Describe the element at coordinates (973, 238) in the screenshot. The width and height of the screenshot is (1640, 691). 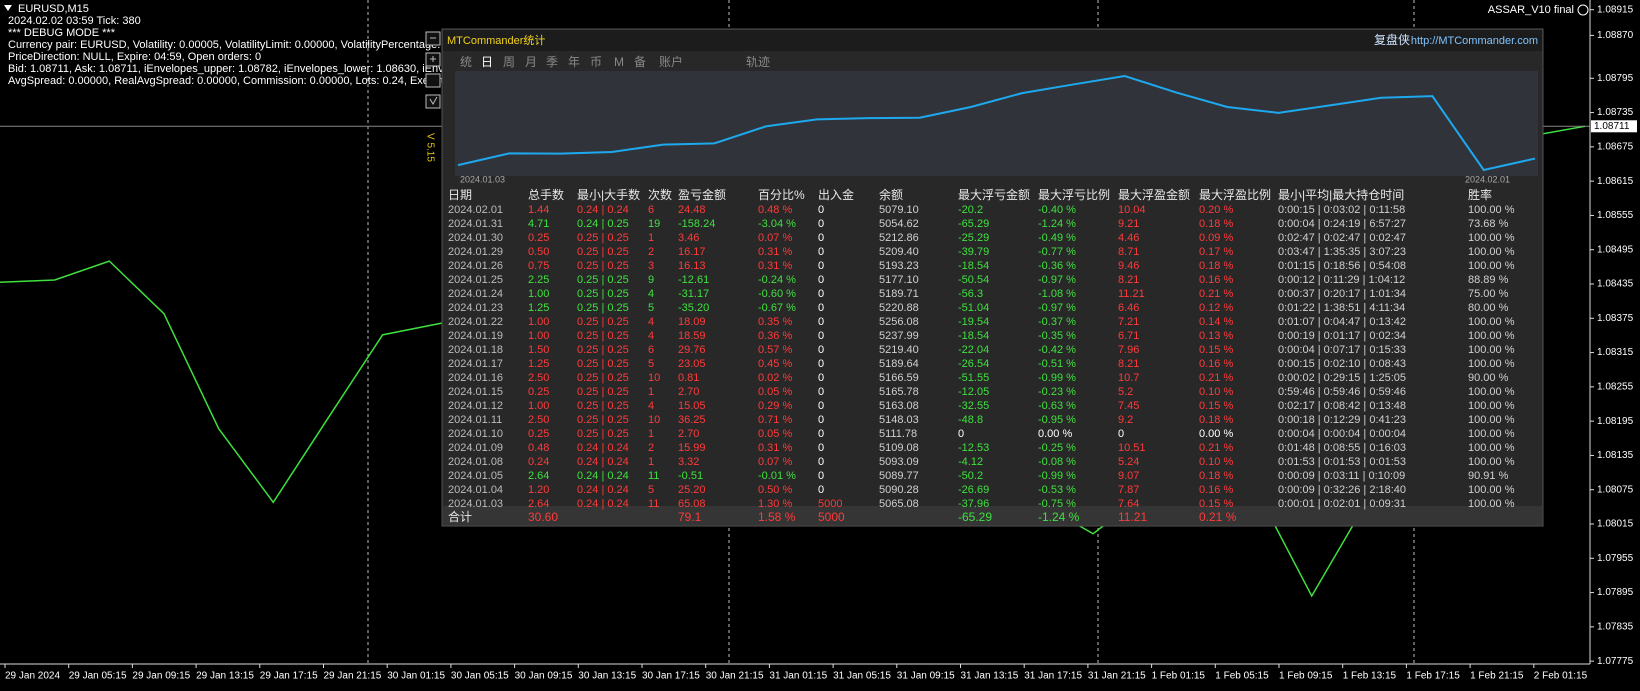
I see `table-cell: -25.29` at that location.